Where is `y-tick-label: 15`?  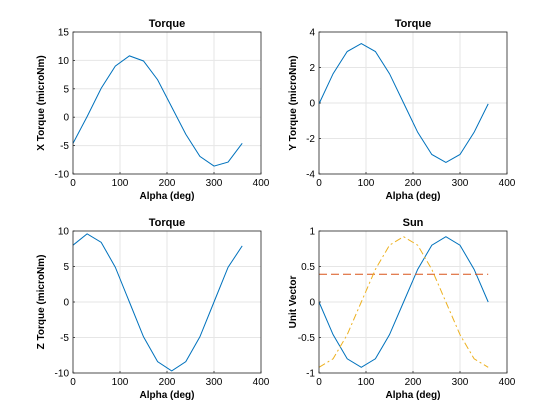 y-tick-label: 15 is located at coordinates (64, 33).